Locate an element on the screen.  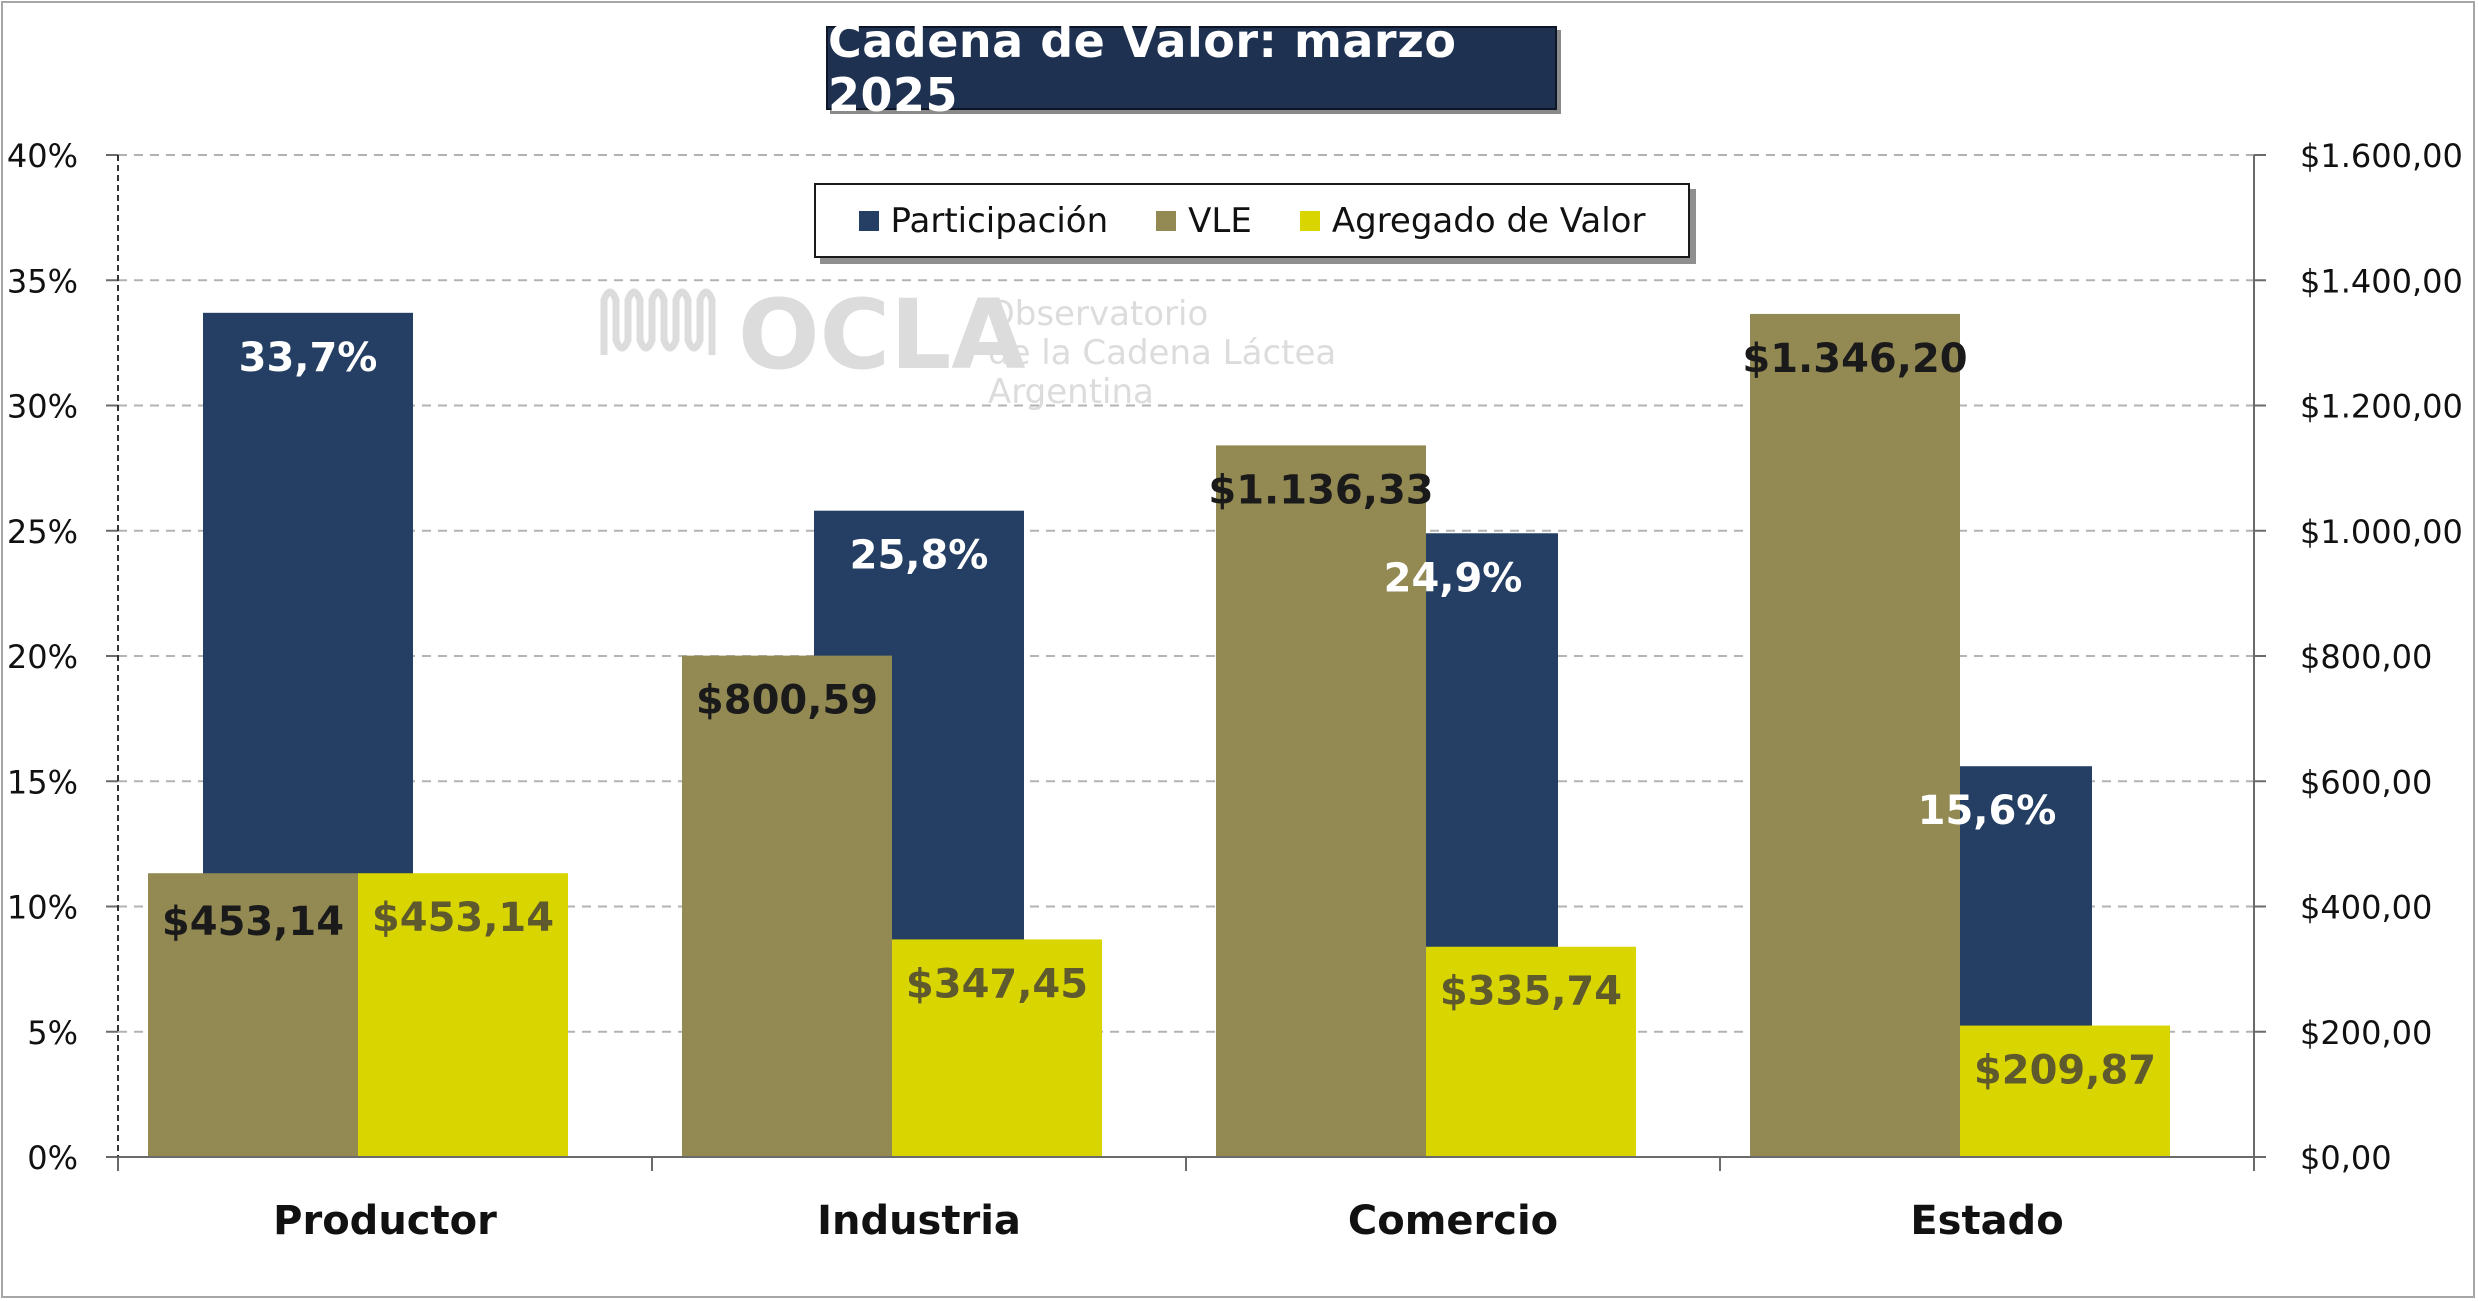
left-tick-label: 40% is located at coordinates (42, 156).